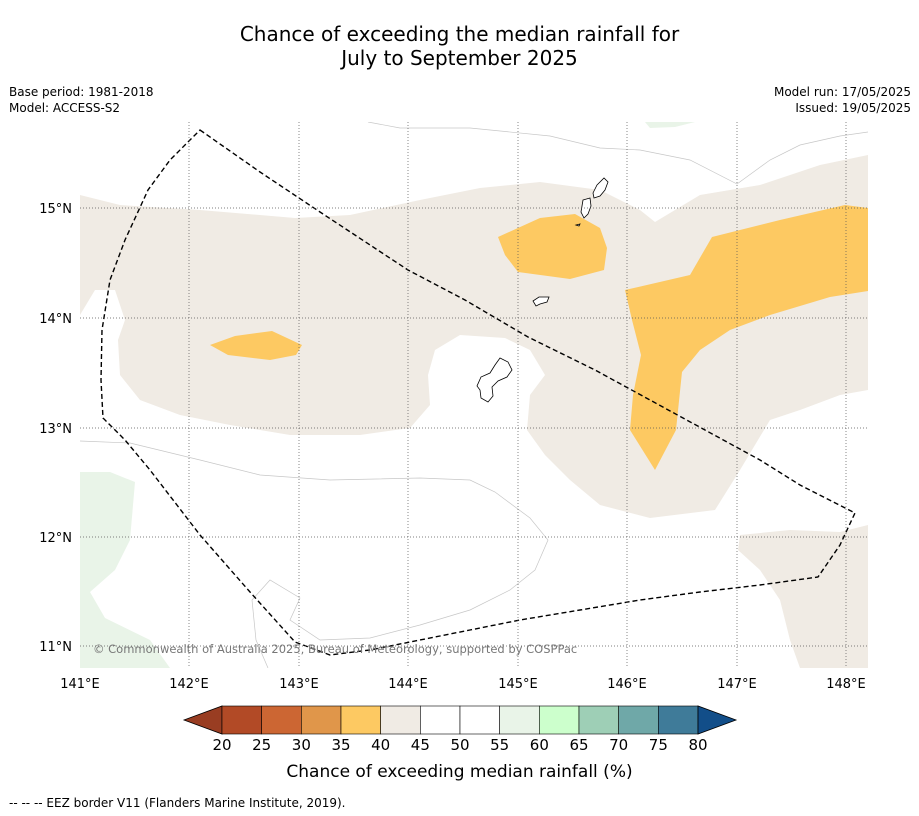 This screenshot has height=816, width=919. Describe the element at coordinates (627, 684) in the screenshot. I see `longitude-tick-label: 146°E` at that location.